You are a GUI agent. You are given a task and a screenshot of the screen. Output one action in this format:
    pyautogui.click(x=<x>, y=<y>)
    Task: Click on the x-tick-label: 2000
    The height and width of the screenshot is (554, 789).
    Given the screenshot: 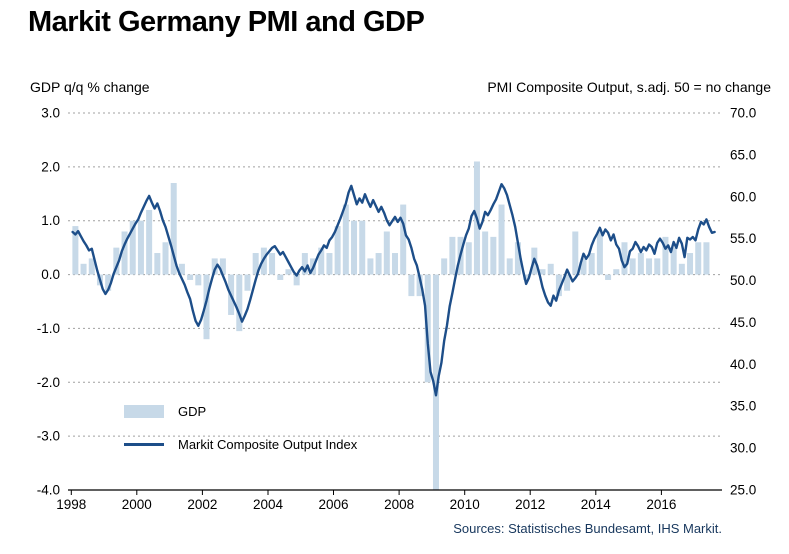 What is the action you would take?
    pyautogui.click(x=137, y=504)
    